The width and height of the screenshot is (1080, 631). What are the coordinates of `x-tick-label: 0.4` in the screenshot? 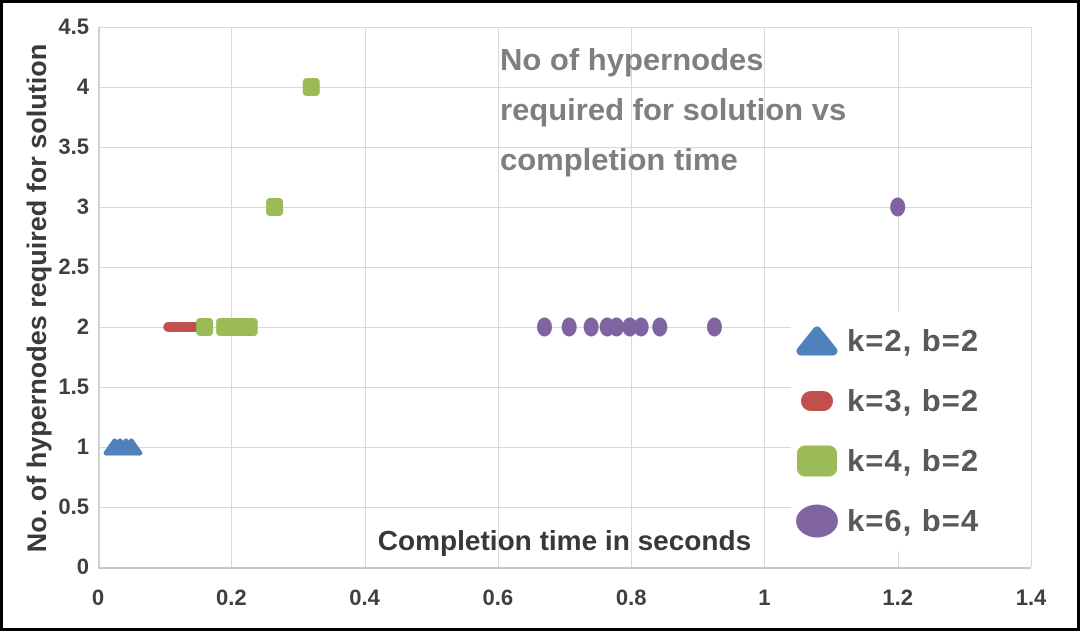 It's located at (364, 597).